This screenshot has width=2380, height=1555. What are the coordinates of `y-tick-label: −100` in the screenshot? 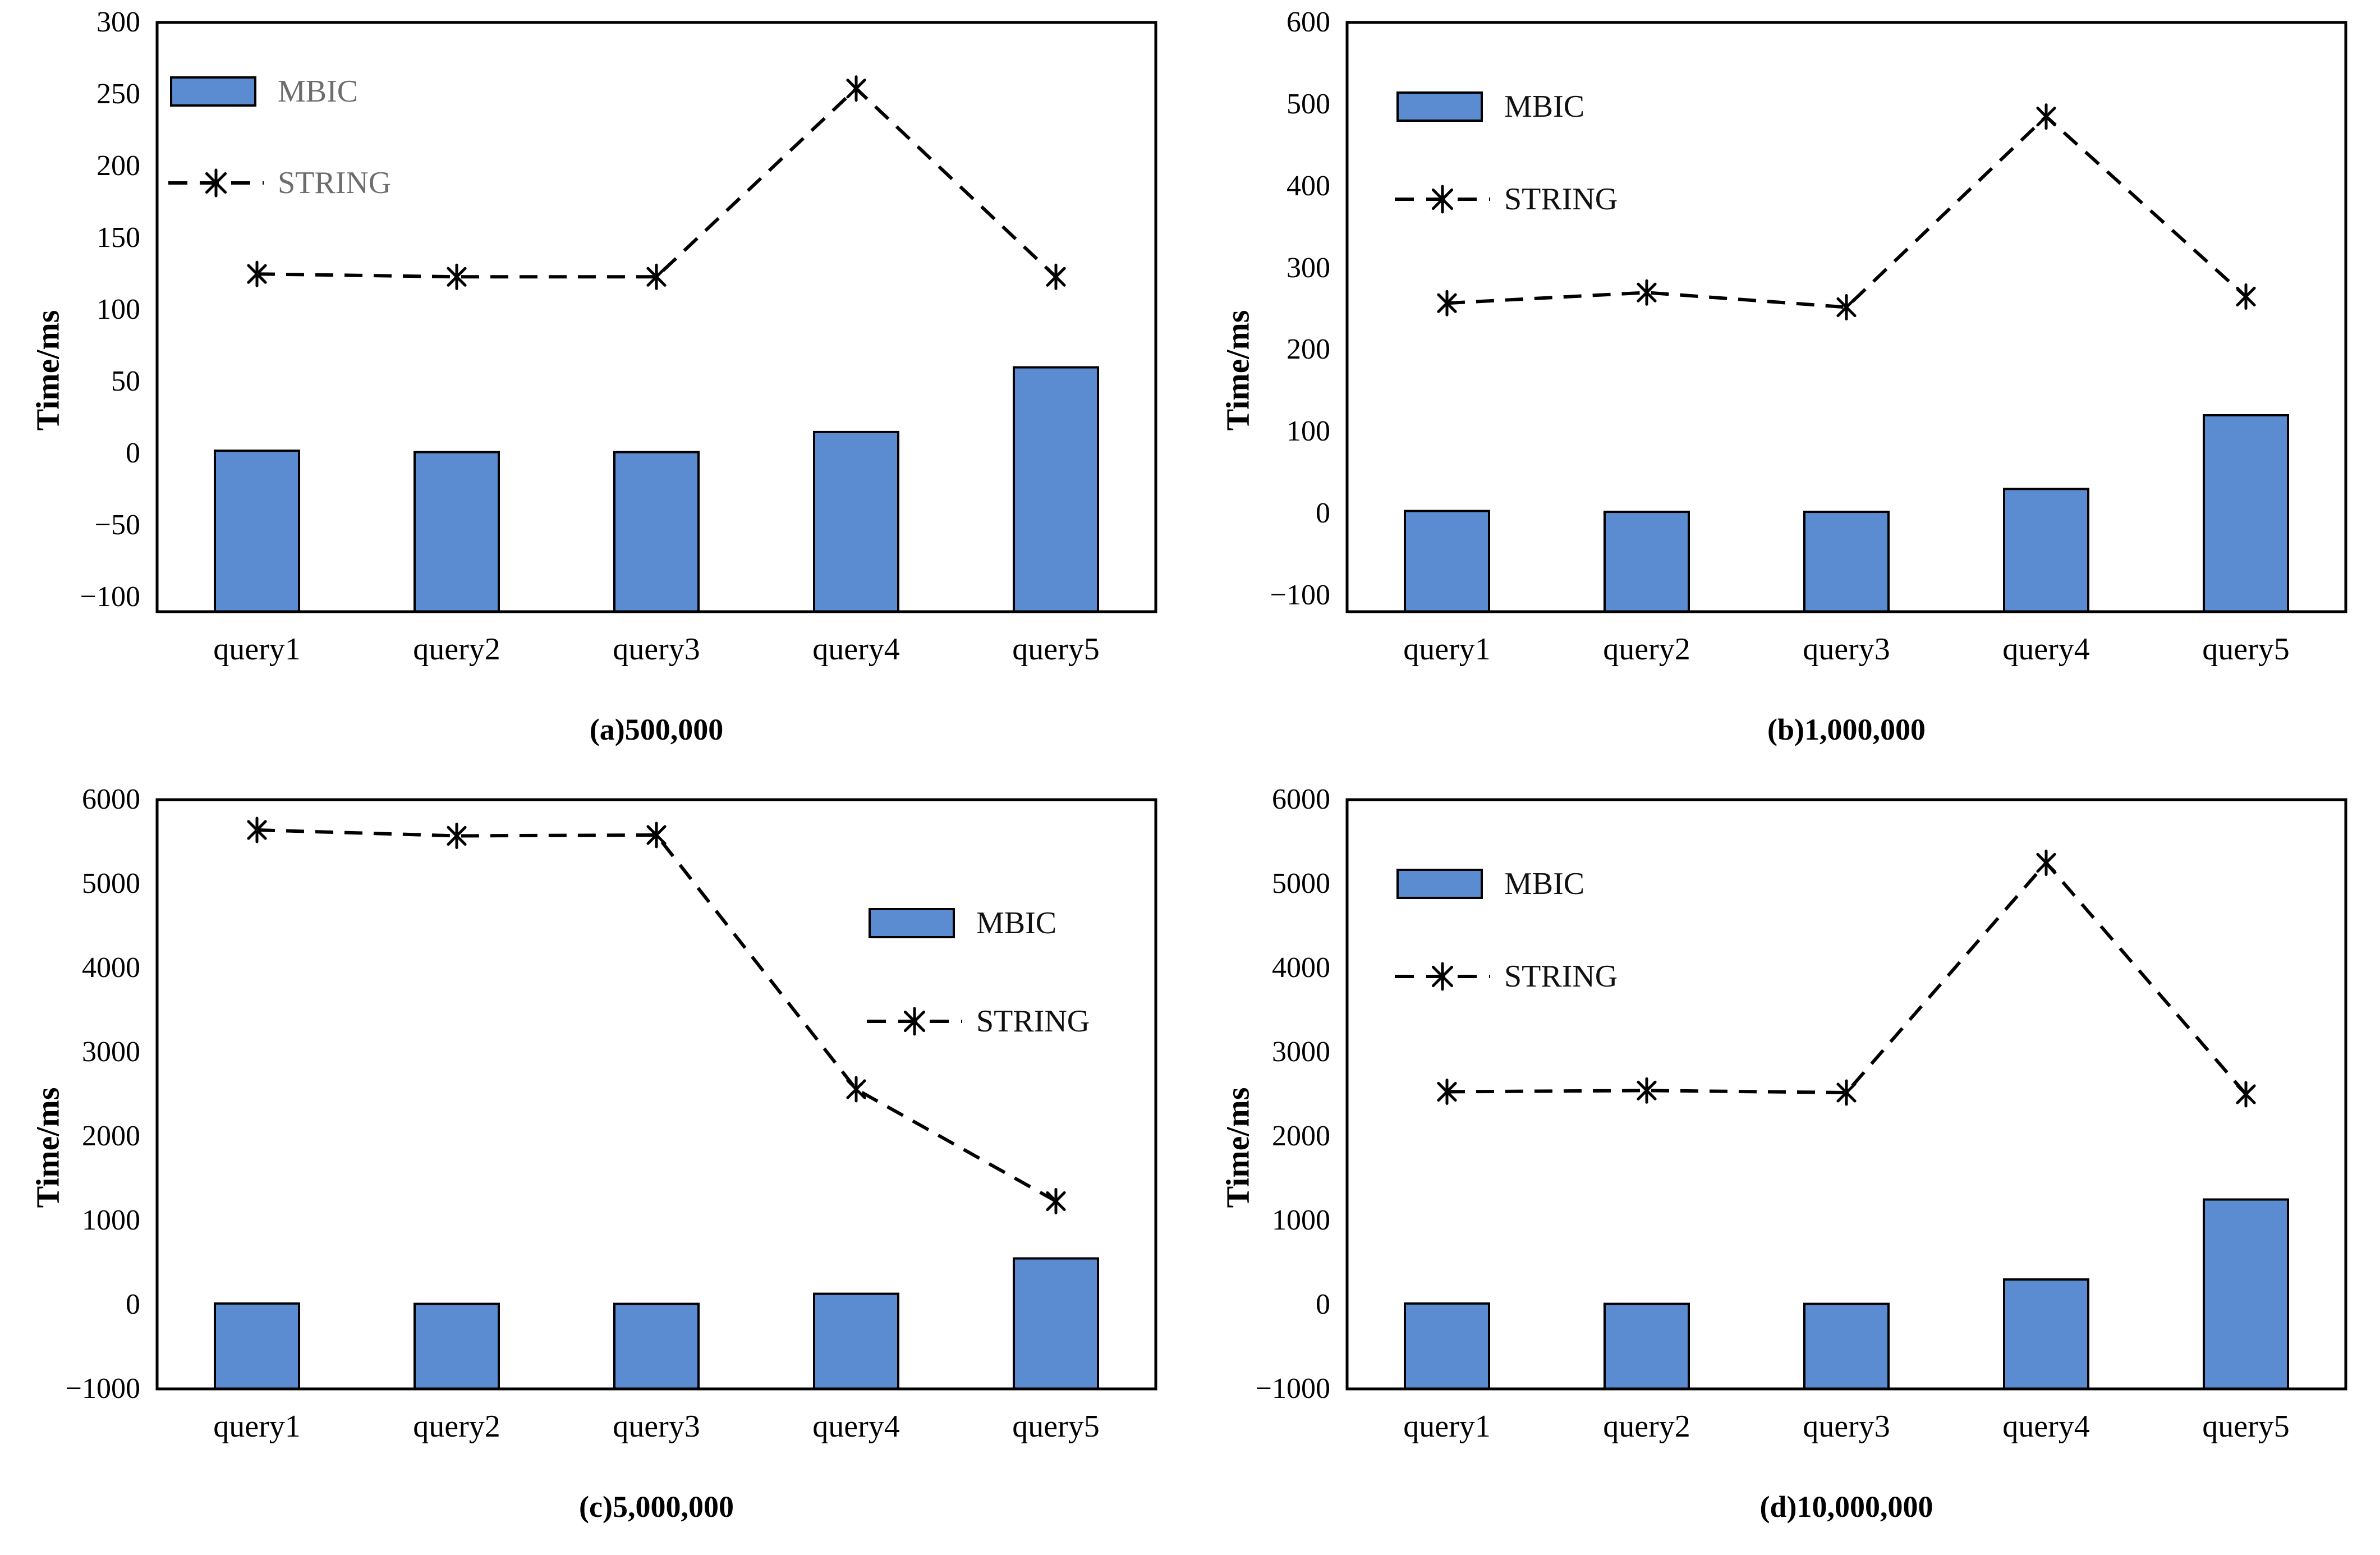 It's located at (110, 597).